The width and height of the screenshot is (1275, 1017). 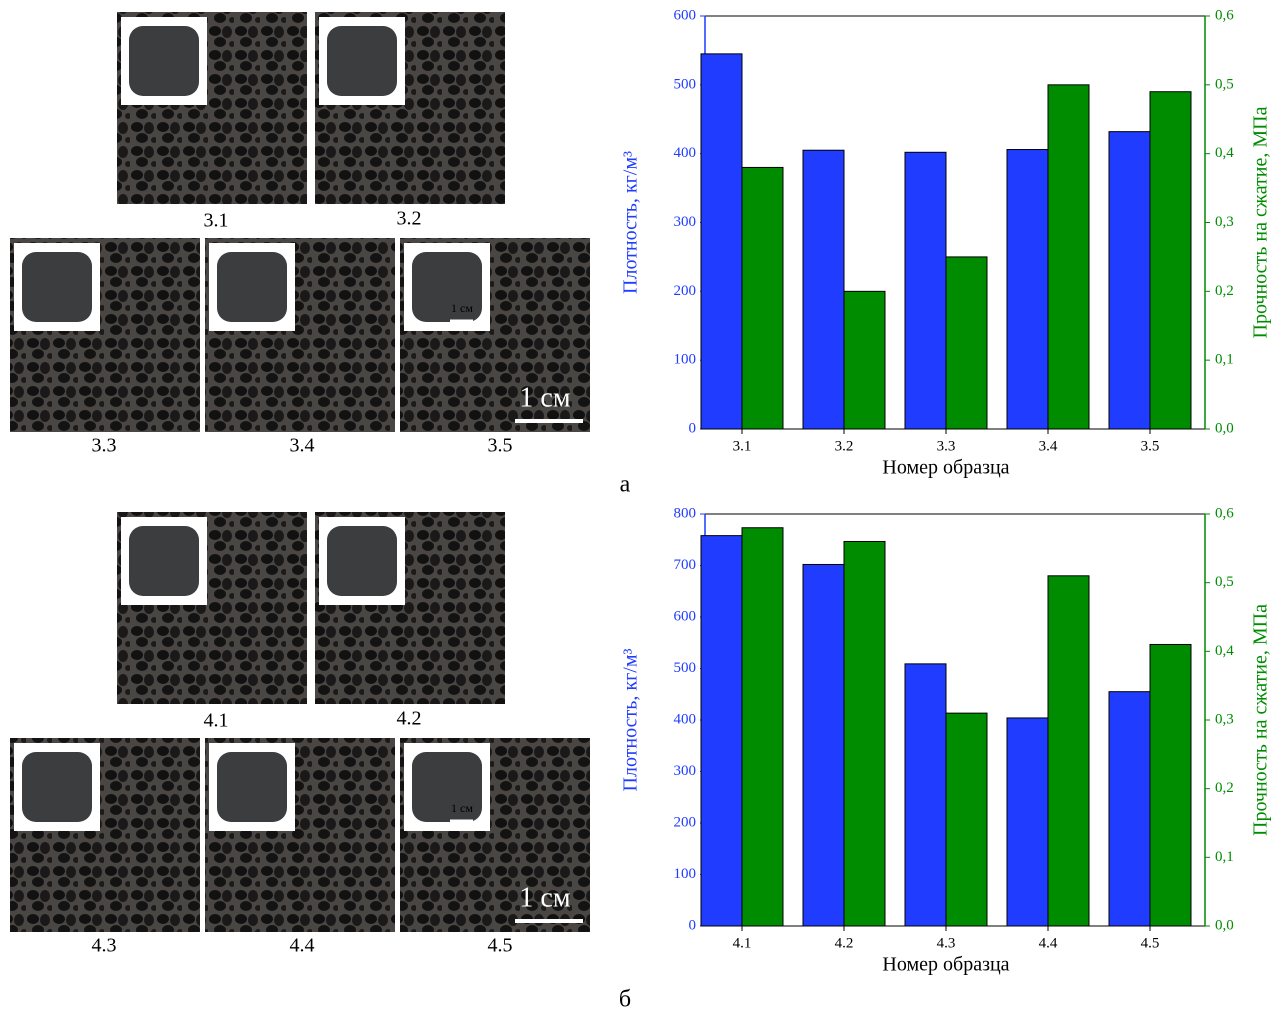 What do you see at coordinates (216, 221) in the screenshot?
I see `photo-label: 3.1` at bounding box center [216, 221].